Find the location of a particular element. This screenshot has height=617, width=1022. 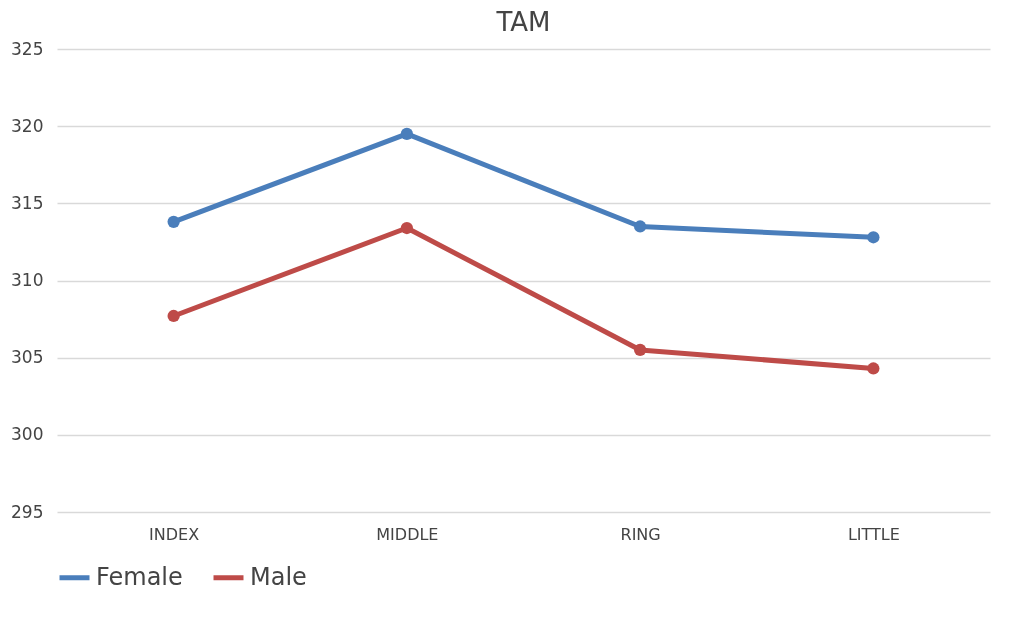

y-tick-label: 310 is located at coordinates (27, 280).